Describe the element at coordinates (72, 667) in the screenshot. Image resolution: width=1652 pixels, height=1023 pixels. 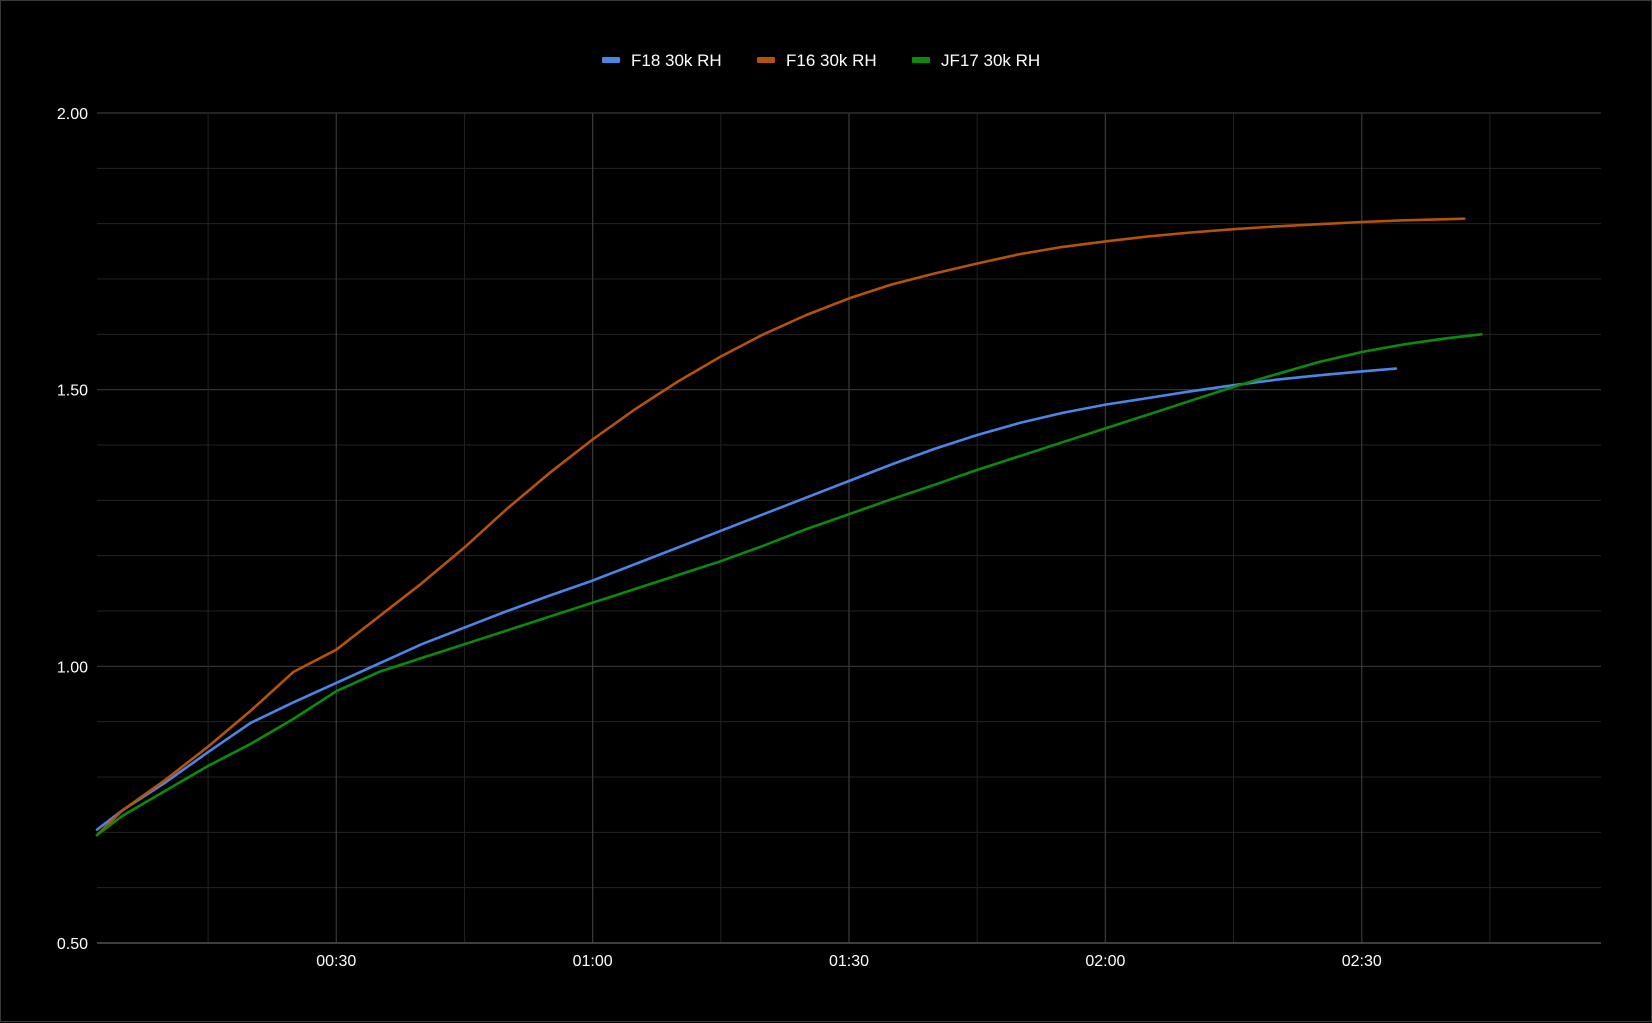
I see `y-tick-label: 1.00` at that location.